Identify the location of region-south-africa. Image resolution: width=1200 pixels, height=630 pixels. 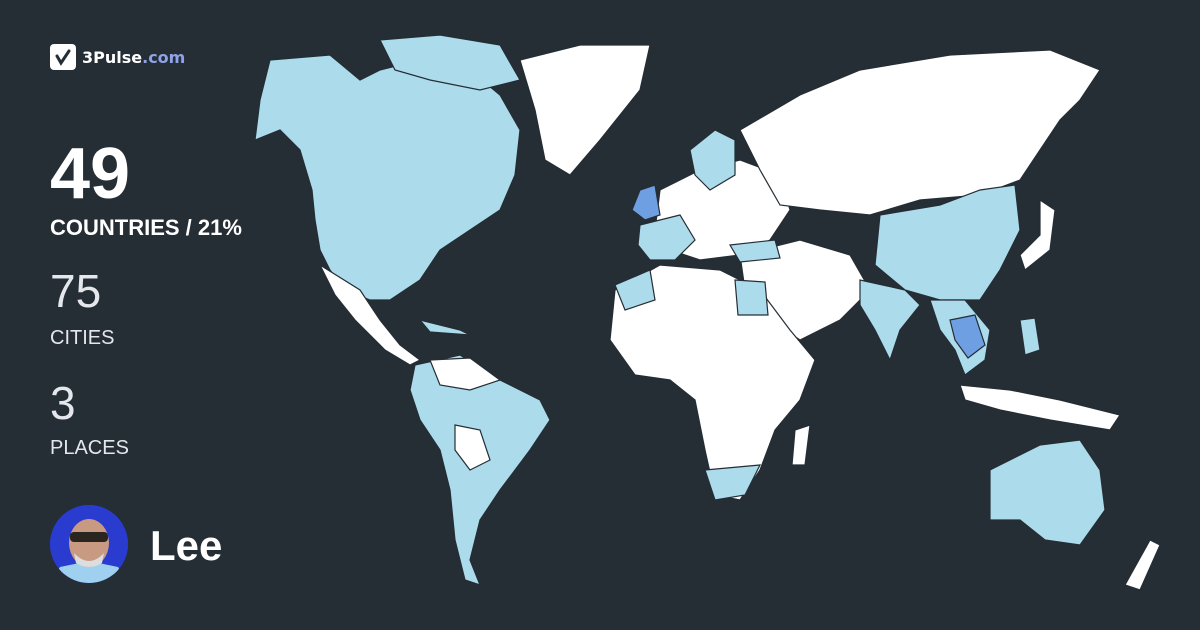
(733, 482).